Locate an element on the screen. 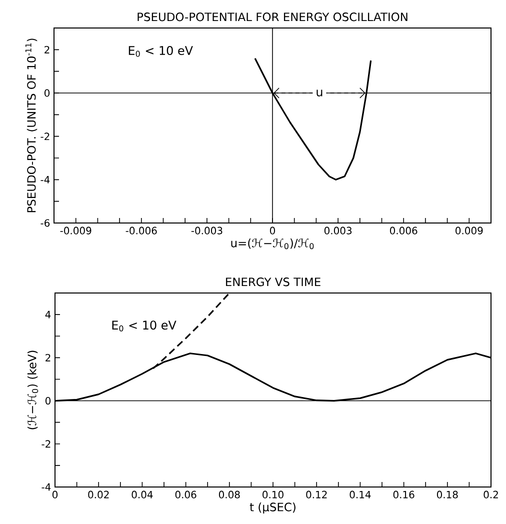  x-tick-label: 0.2 is located at coordinates (491, 494).